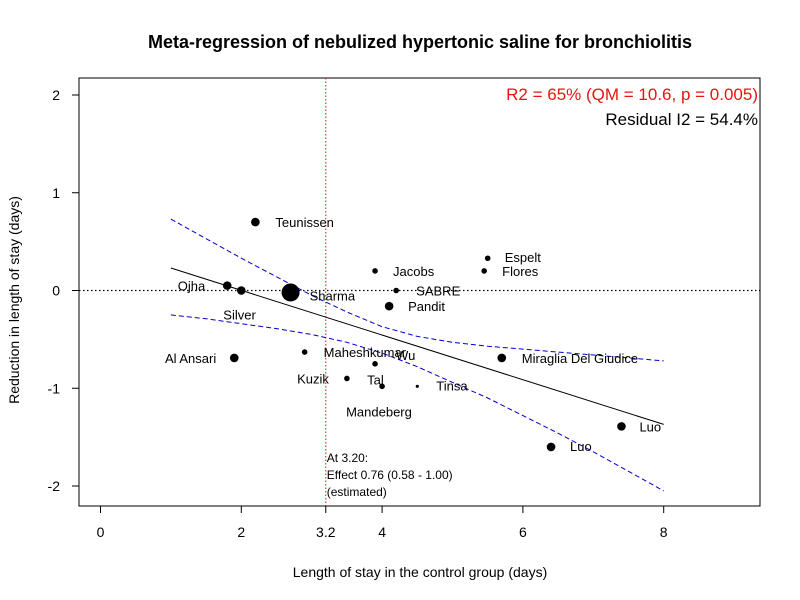 The height and width of the screenshot is (600, 800). What do you see at coordinates (54, 486) in the screenshot?
I see `y-tick-label--2: -2` at bounding box center [54, 486].